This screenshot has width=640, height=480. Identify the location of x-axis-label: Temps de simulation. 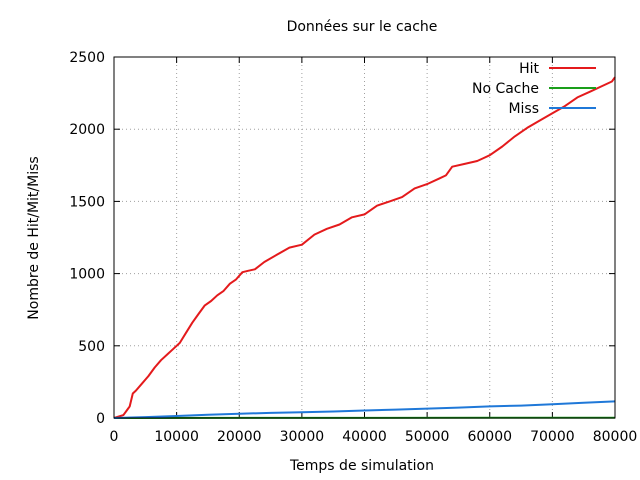
(361, 466).